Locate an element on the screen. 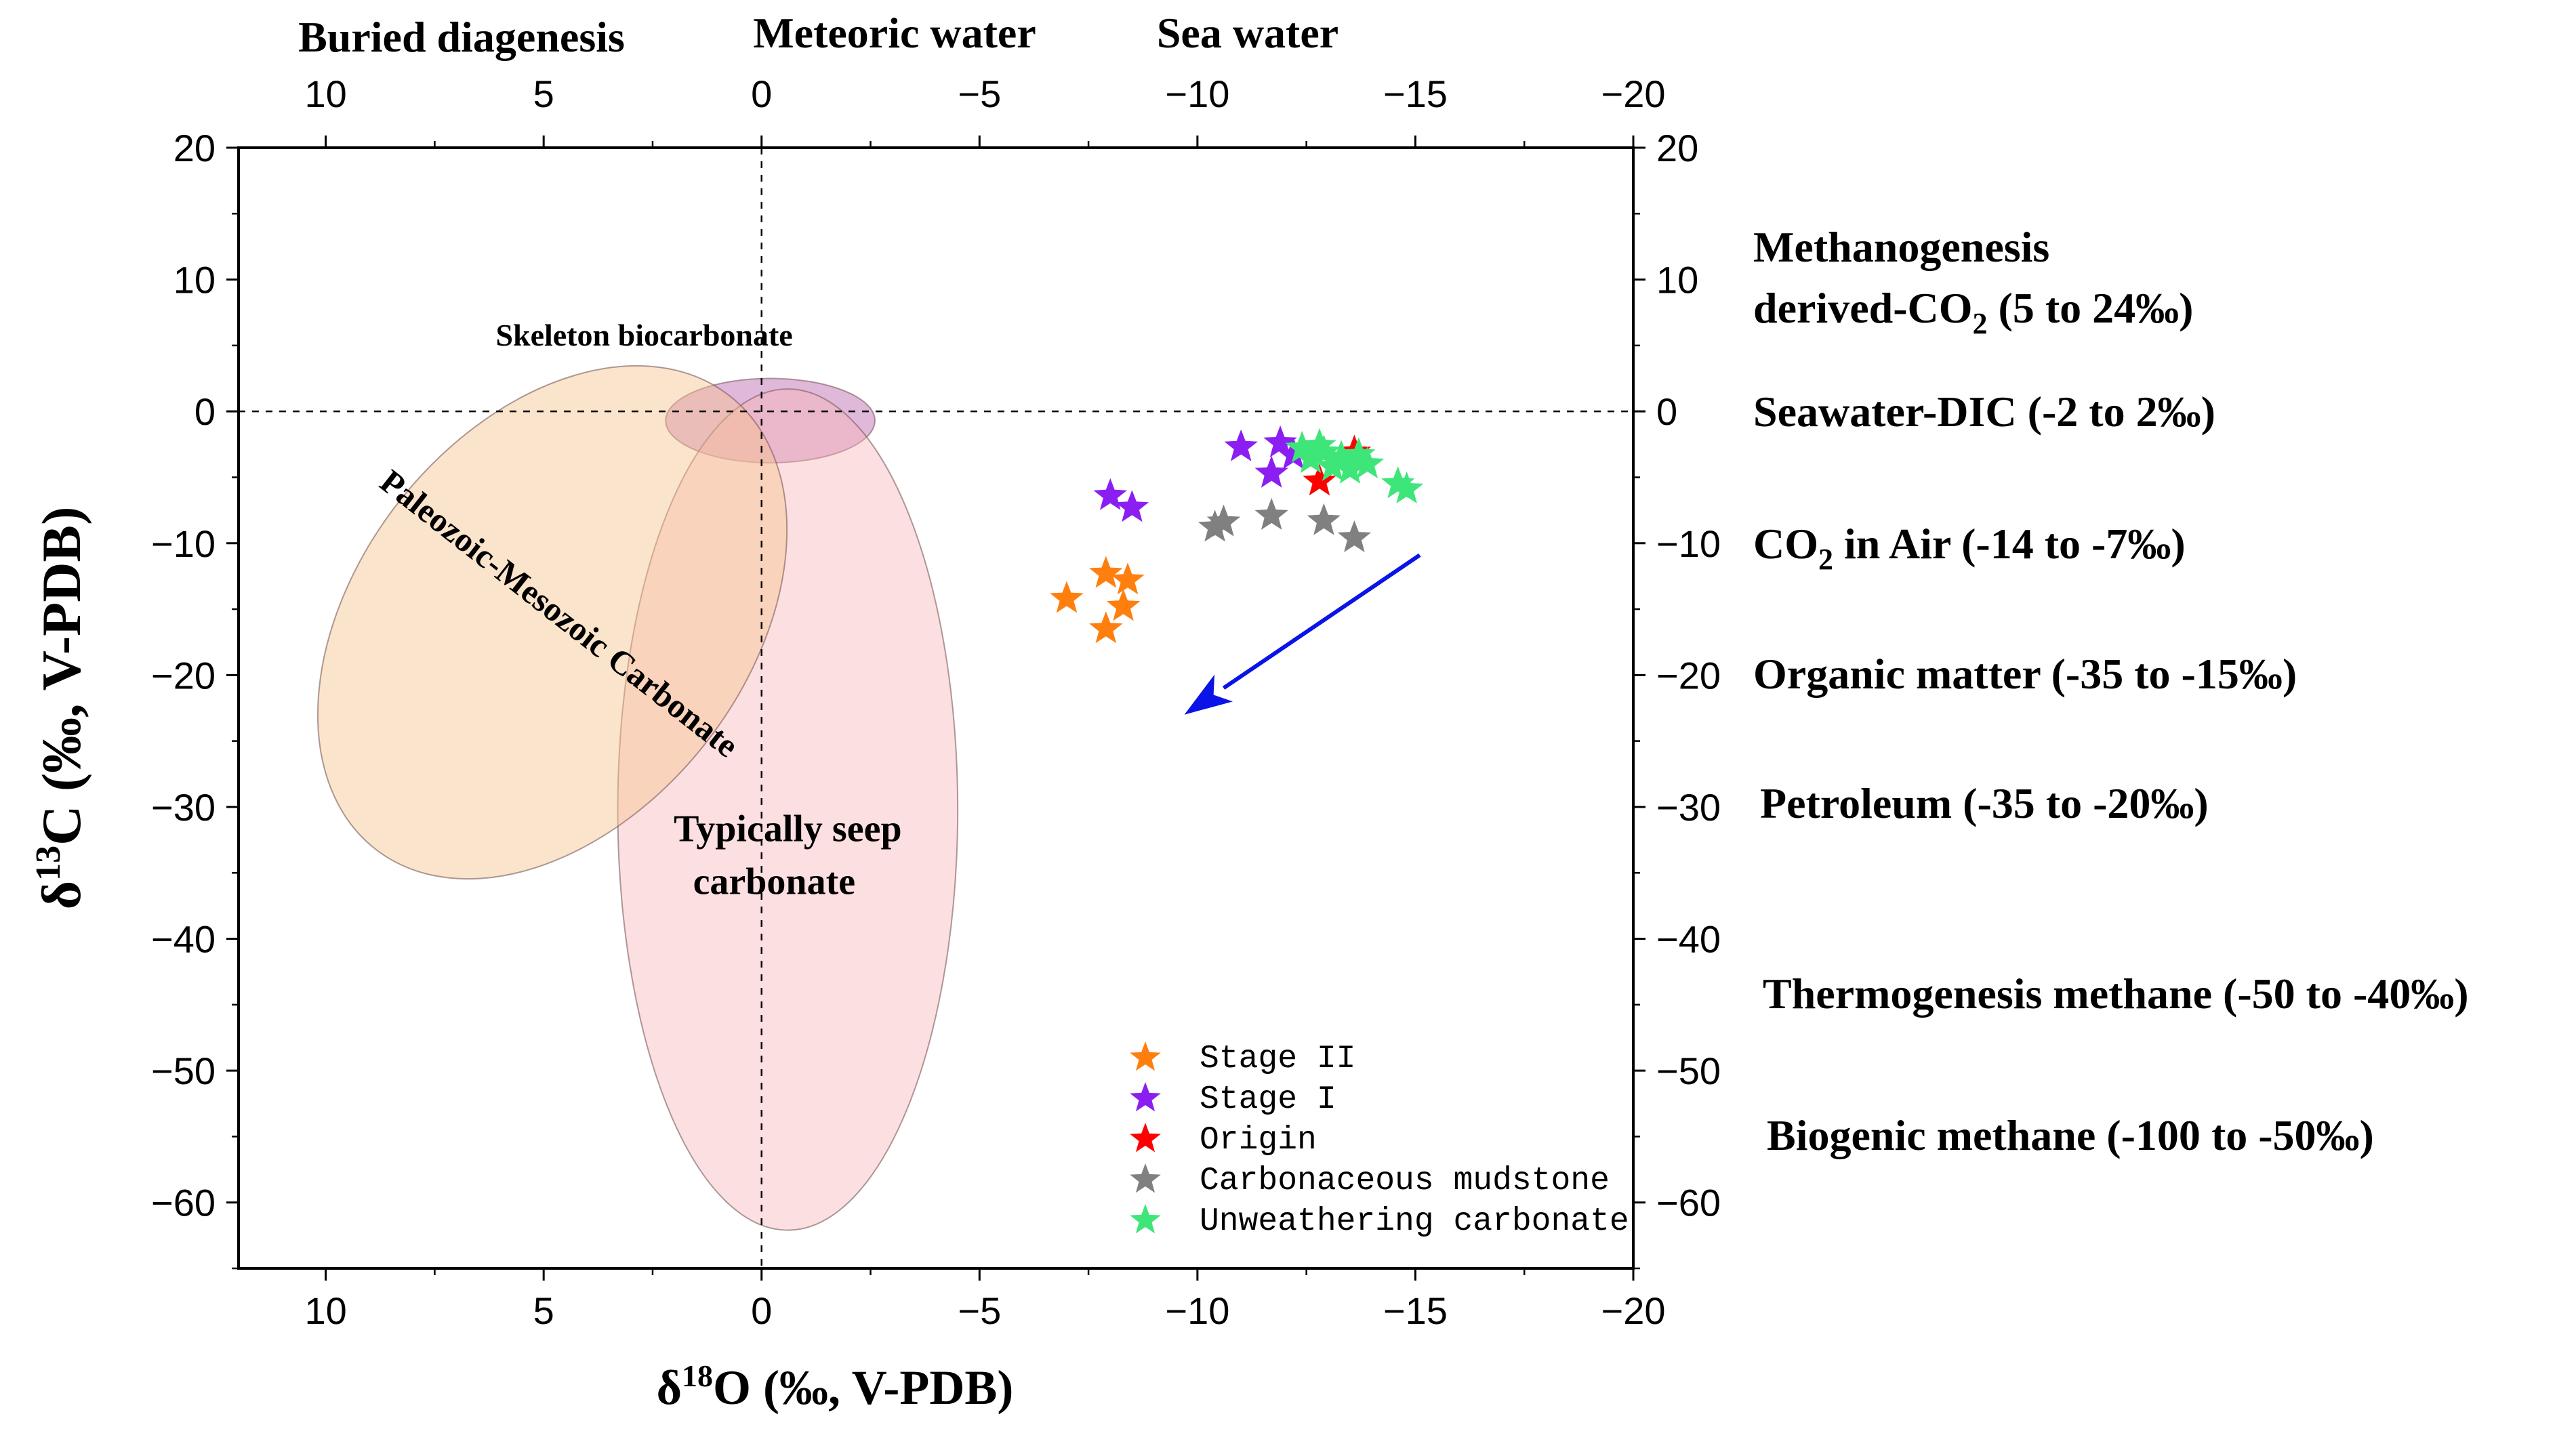 The width and height of the screenshot is (2576, 1431). label-methanogenesis: Methanogenesis is located at coordinates (1901, 247).